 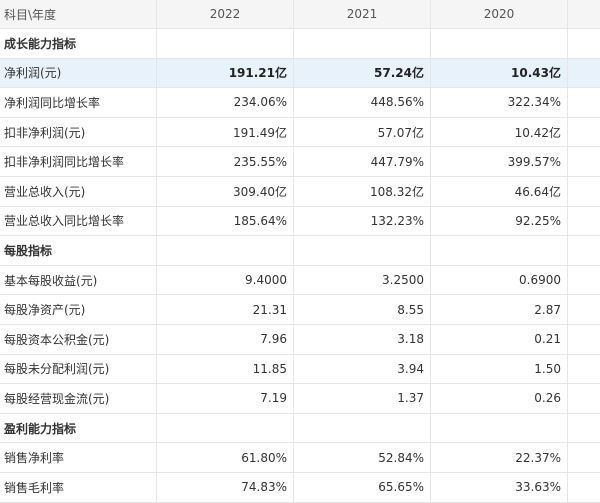 What do you see at coordinates (78, 221) in the screenshot?
I see `row-label: 营业总收入同比增长率` at bounding box center [78, 221].